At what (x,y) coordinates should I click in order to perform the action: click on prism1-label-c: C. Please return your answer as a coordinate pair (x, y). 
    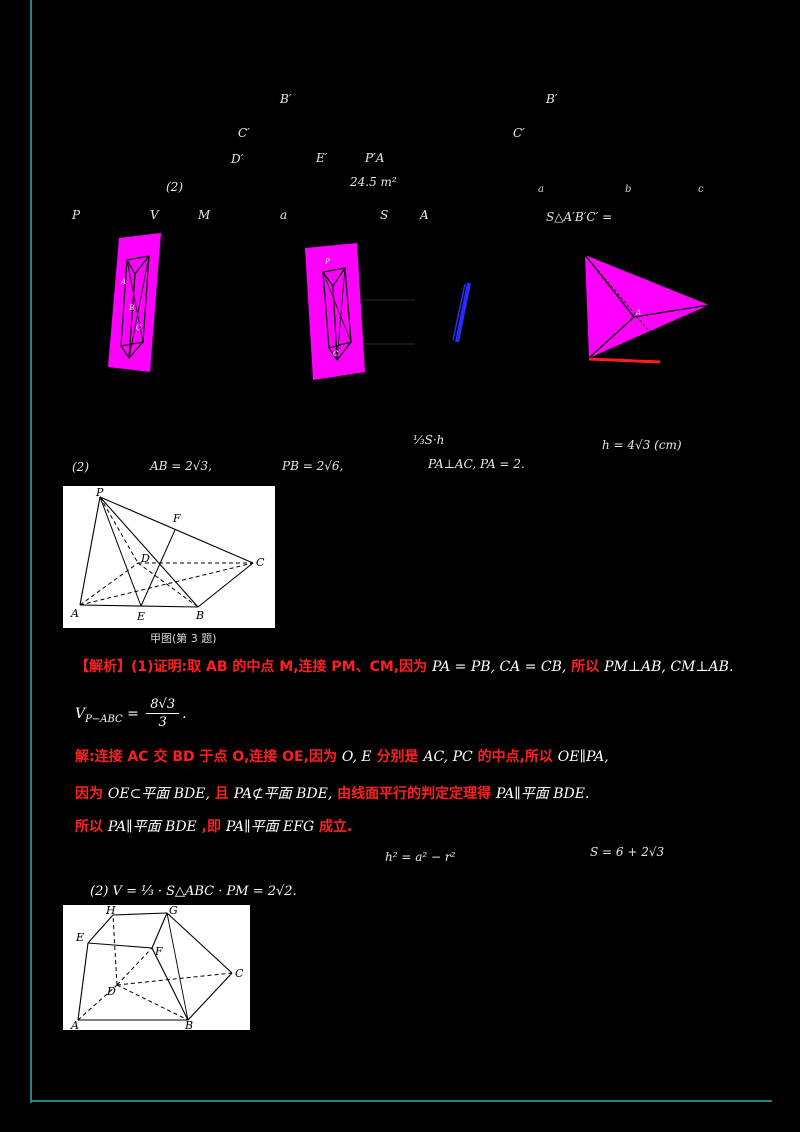
    Looking at the image, I should click on (139, 328).